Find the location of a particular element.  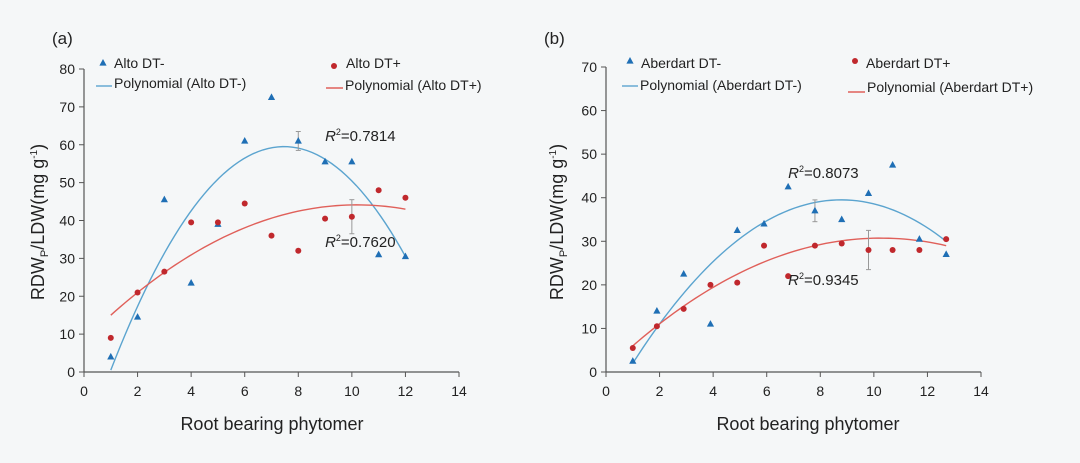

r-squared-value: =0.9345 is located at coordinates (831, 280).